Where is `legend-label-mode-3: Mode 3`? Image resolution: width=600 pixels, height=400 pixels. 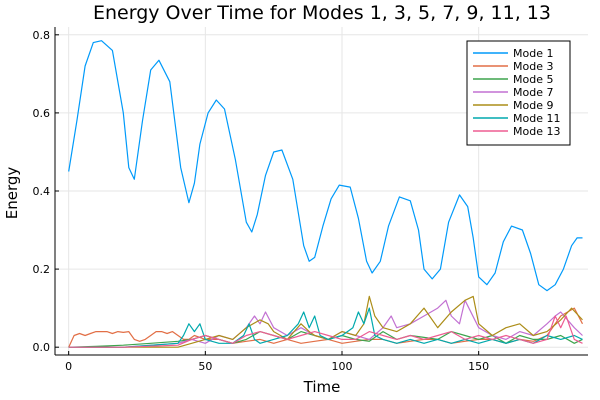
legend-label-mode-3: Mode 3 is located at coordinates (533, 66).